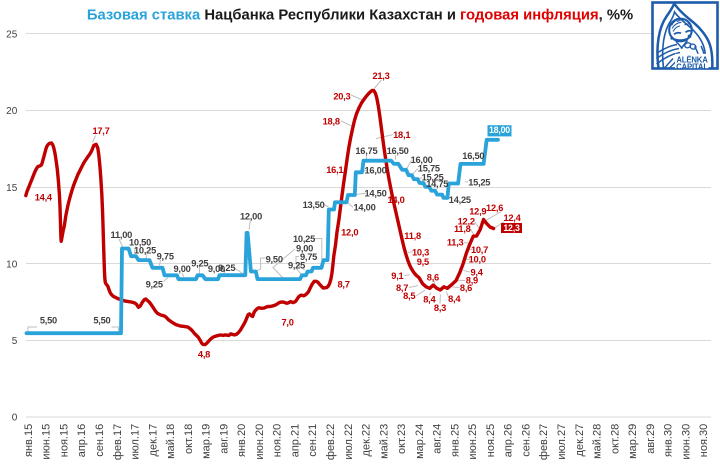 The width and height of the screenshot is (720, 465). Describe the element at coordinates (440, 308) in the screenshot. I see `svg-text: 8,3` at that location.